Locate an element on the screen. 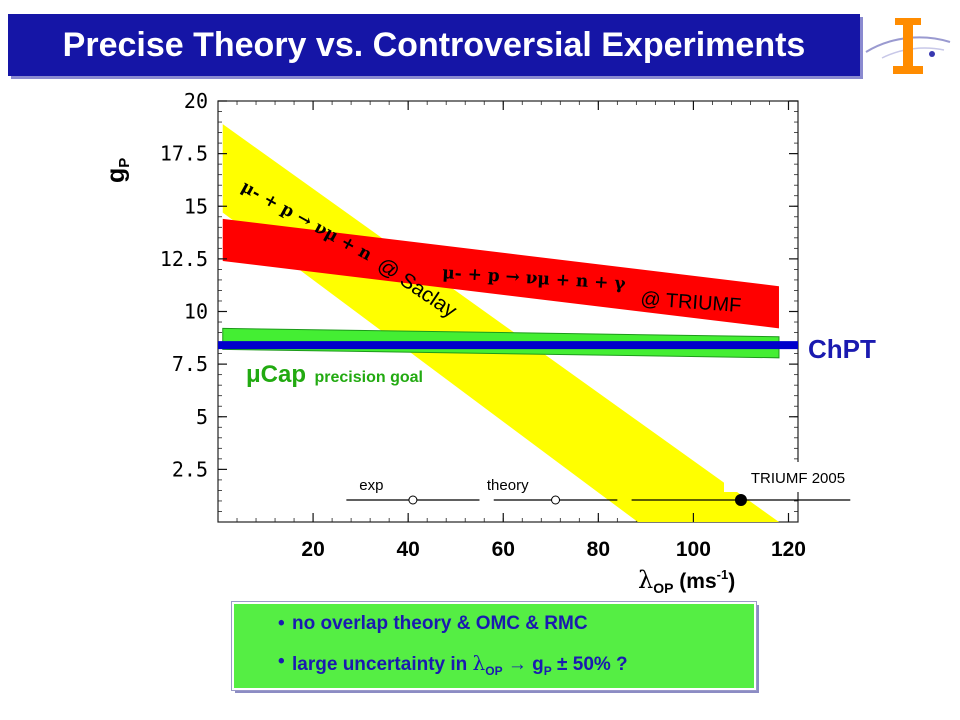 This screenshot has width=960, height=720. bullet-2-sub-p: P is located at coordinates (547, 670).